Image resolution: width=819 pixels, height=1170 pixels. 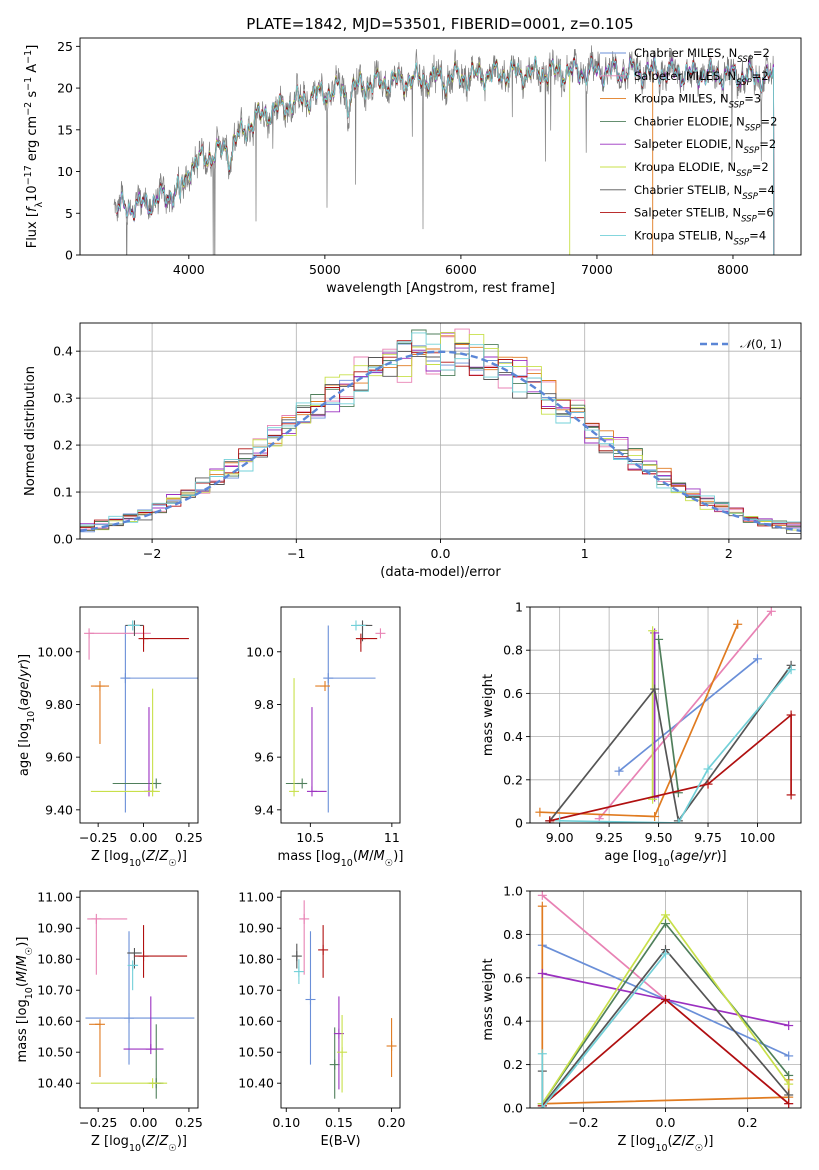 What do you see at coordinates (609, 837) in the screenshot?
I see `x-tick-label: 9.25` at bounding box center [609, 837].